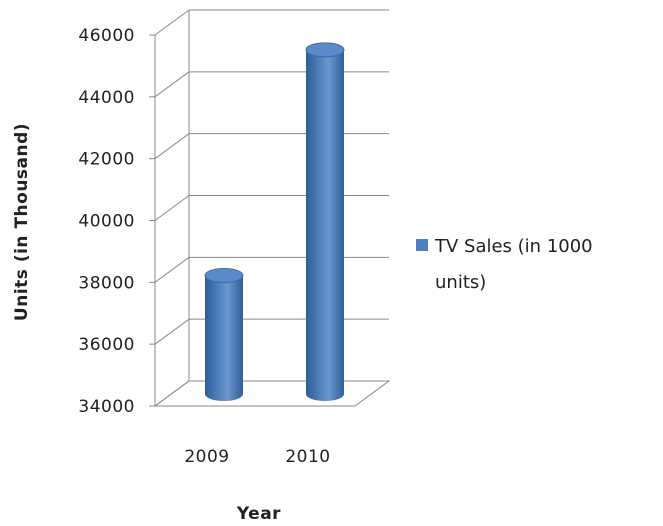  What do you see at coordinates (258, 514) in the screenshot?
I see `x-axis-title: Year` at bounding box center [258, 514].